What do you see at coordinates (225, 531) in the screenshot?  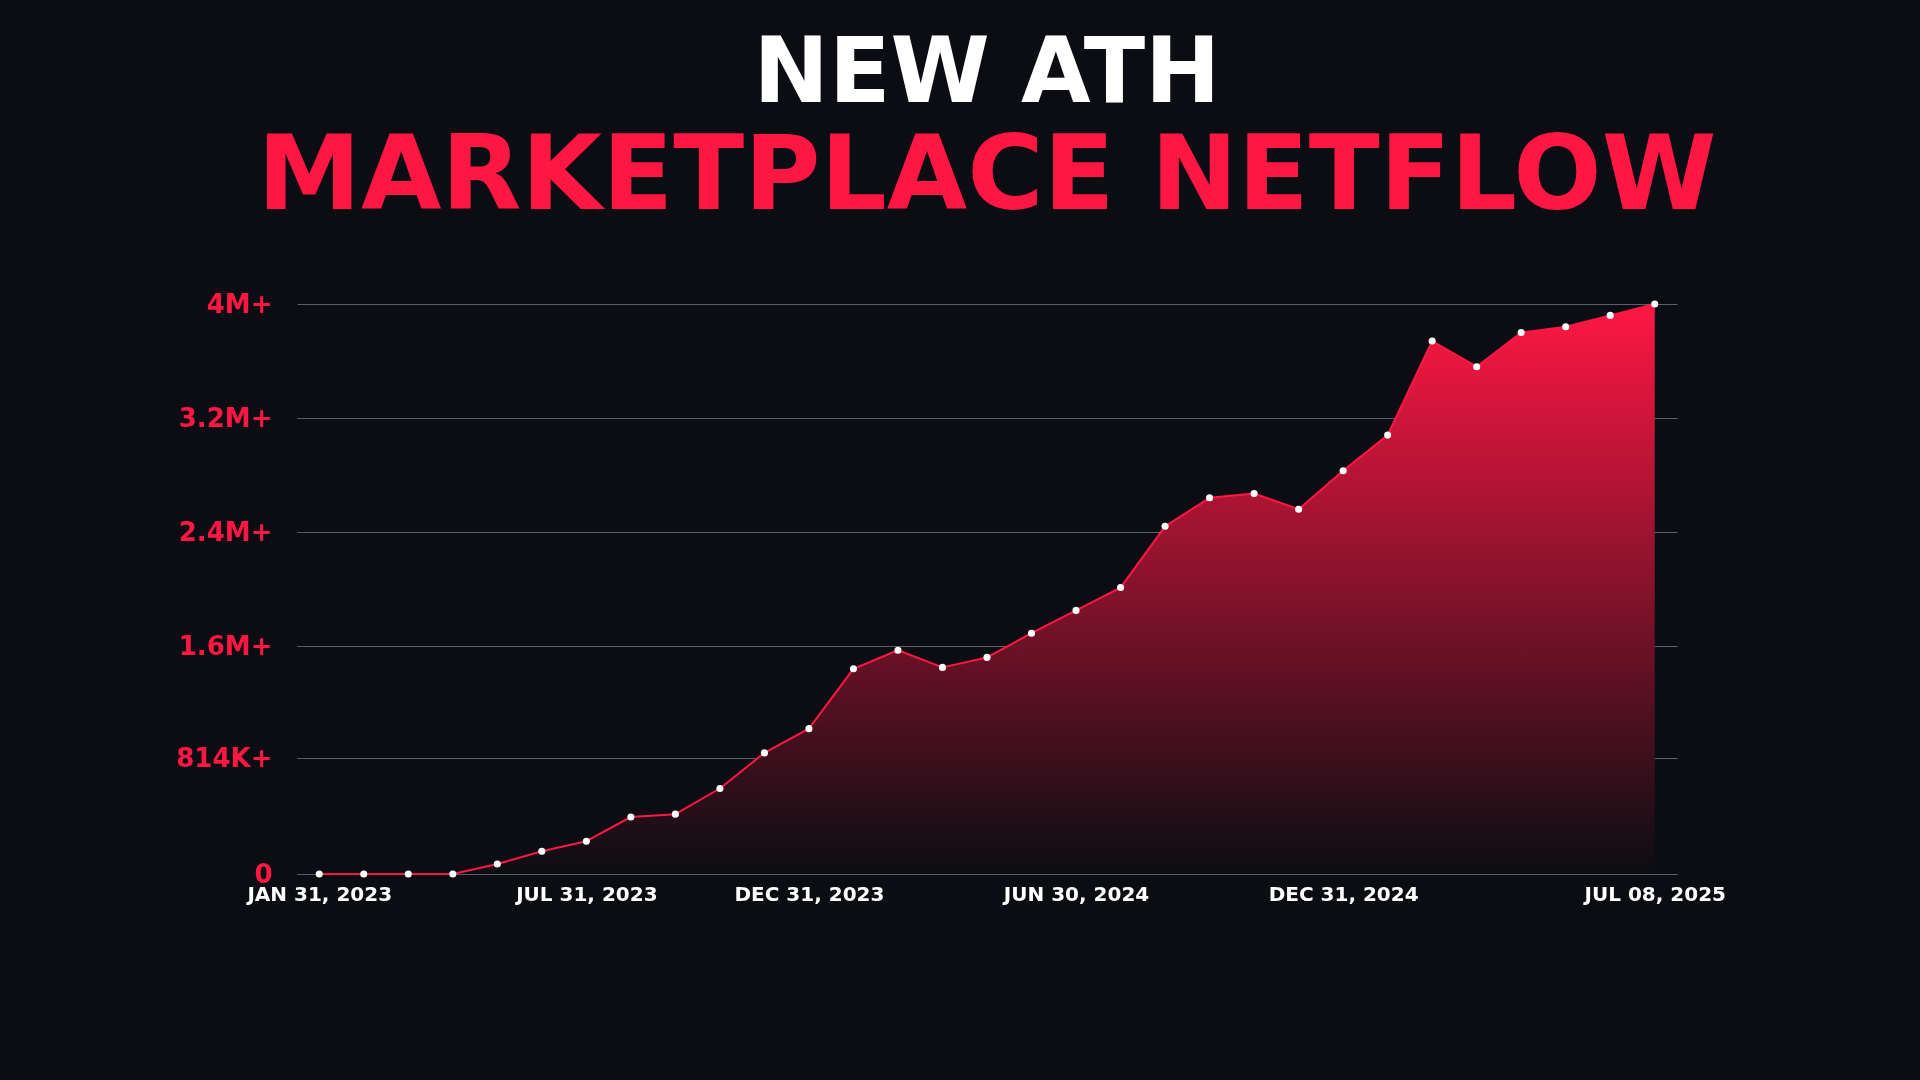 I see `y-tick-label: 2.4M+` at bounding box center [225, 531].